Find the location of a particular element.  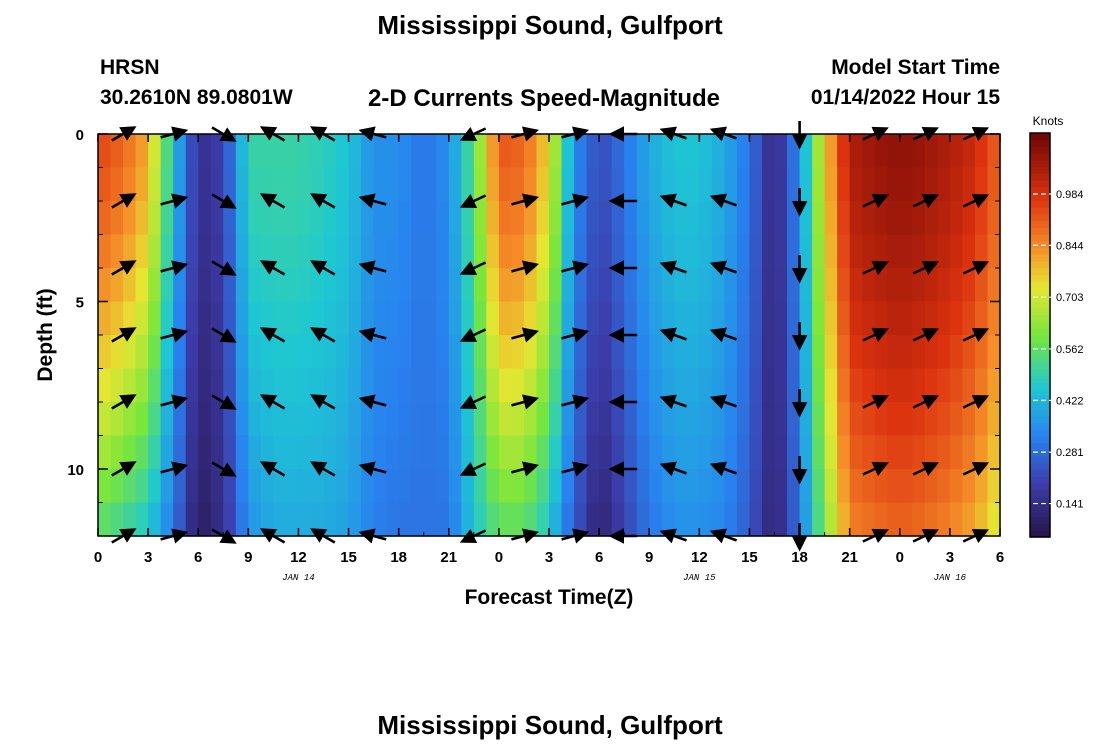

x-tick-label: 6 is located at coordinates (198, 557).